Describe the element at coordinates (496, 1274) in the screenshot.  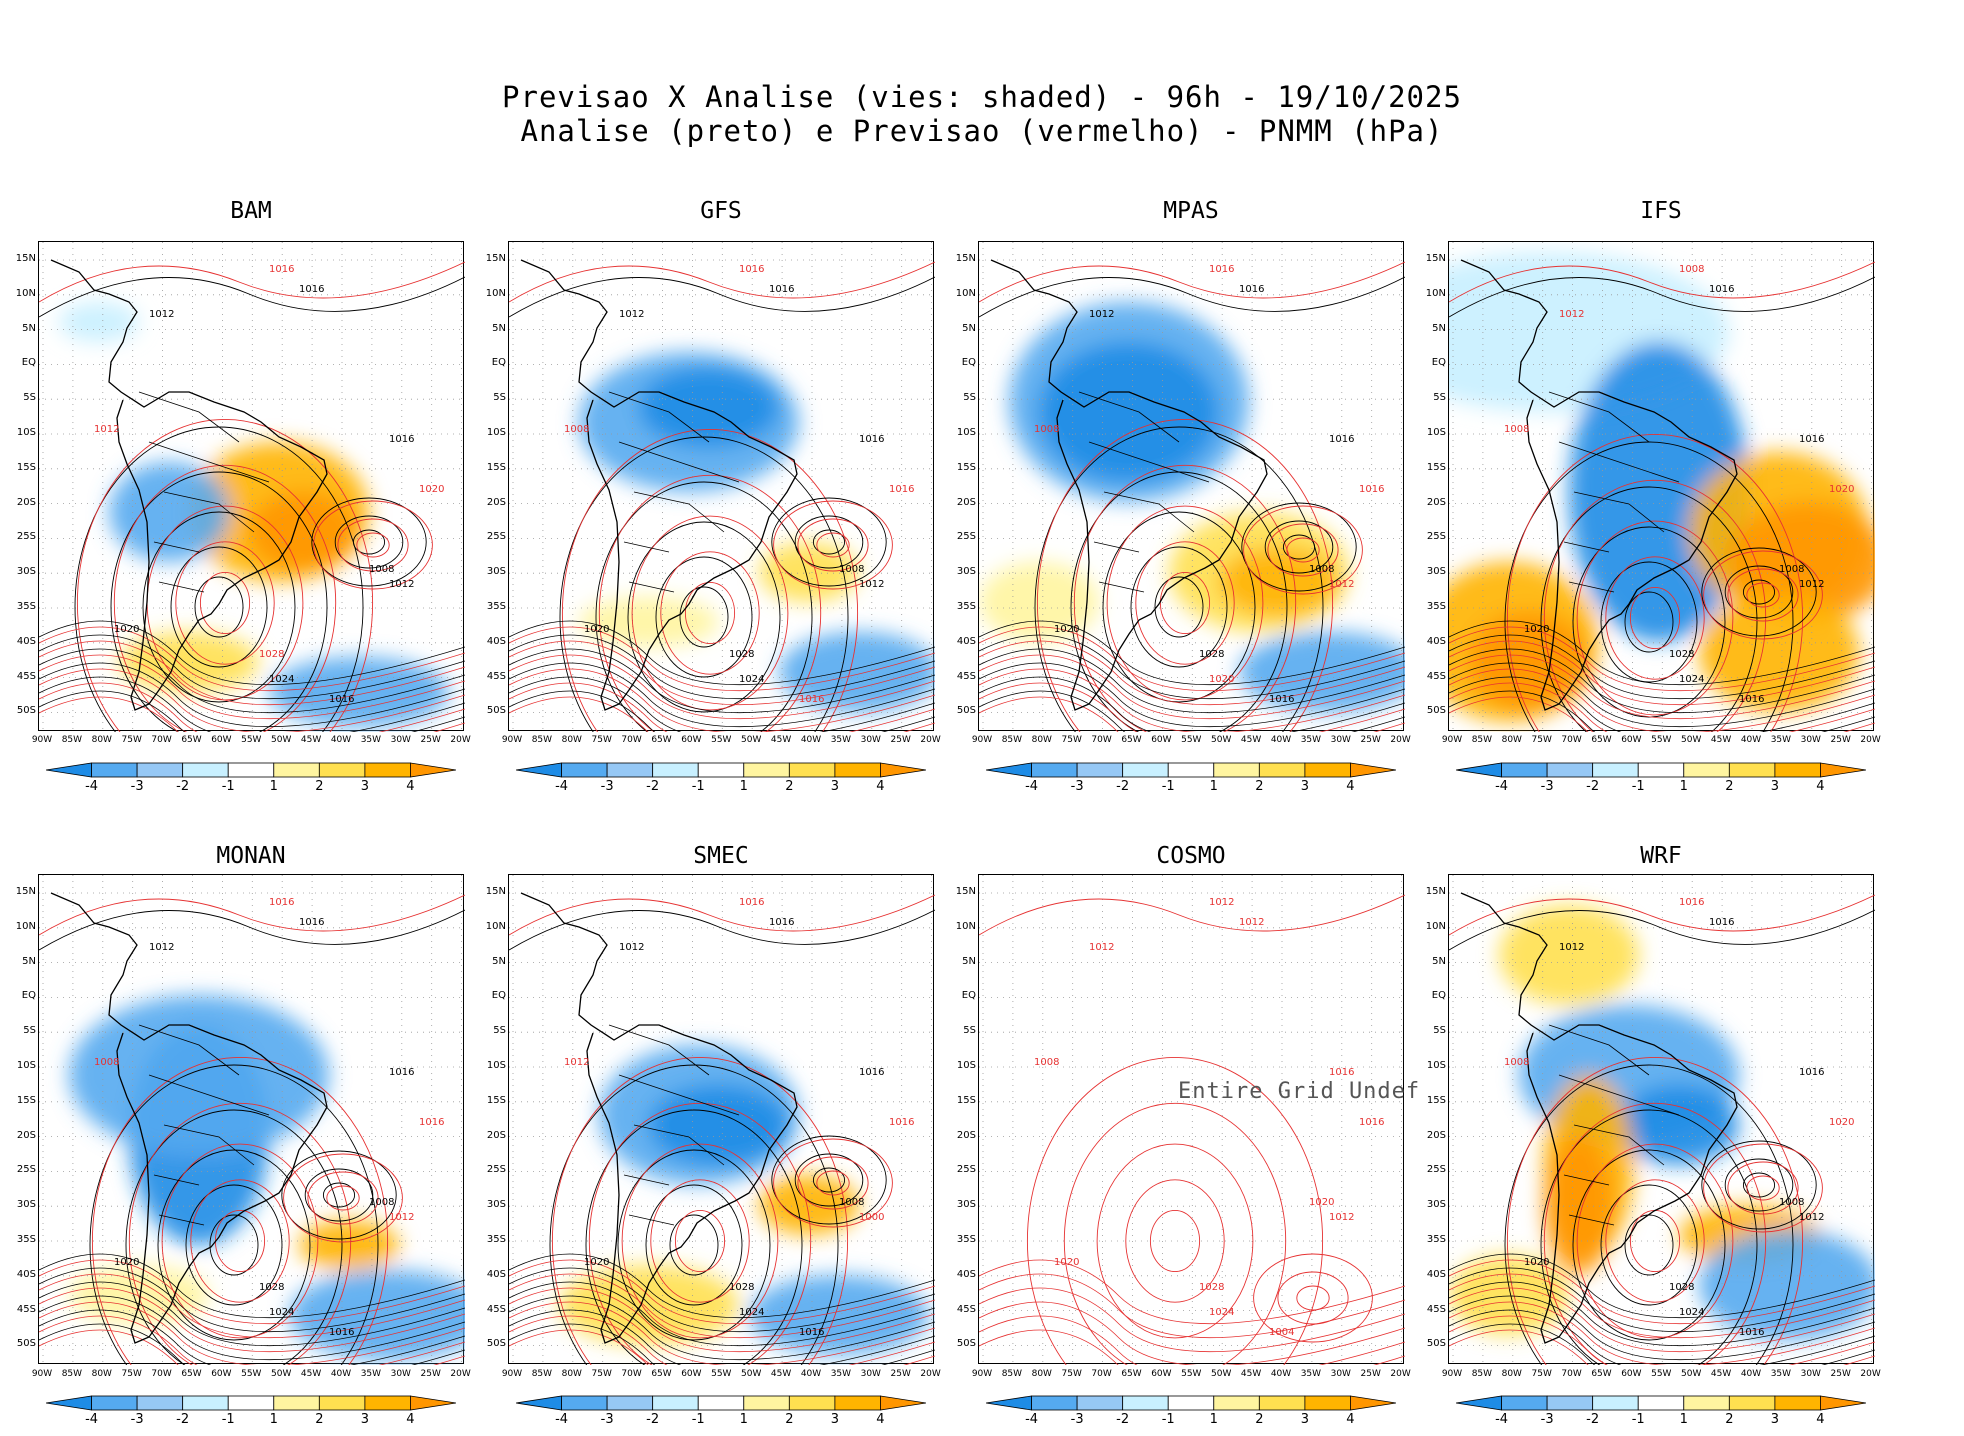
I see `latitude-label: 40S` at that location.